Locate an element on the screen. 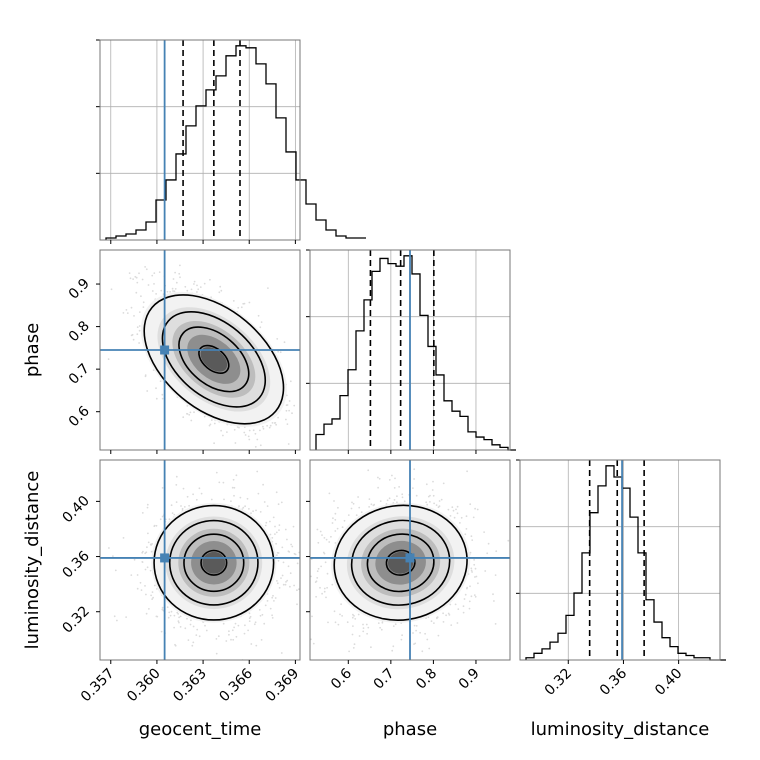  y-tick-label-luminosity_distance: 0.40 is located at coordinates (75, 509).